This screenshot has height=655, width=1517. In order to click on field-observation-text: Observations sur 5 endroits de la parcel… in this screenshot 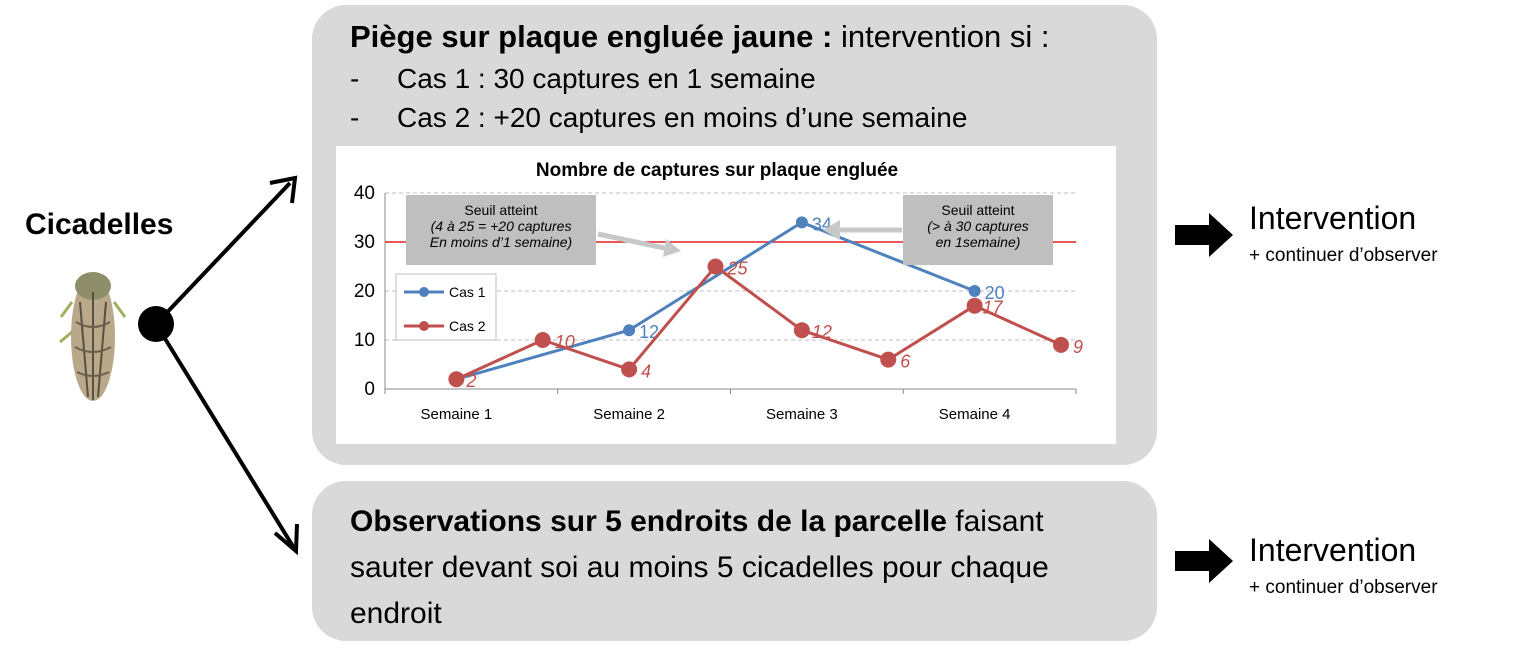, I will do `click(740, 568)`.